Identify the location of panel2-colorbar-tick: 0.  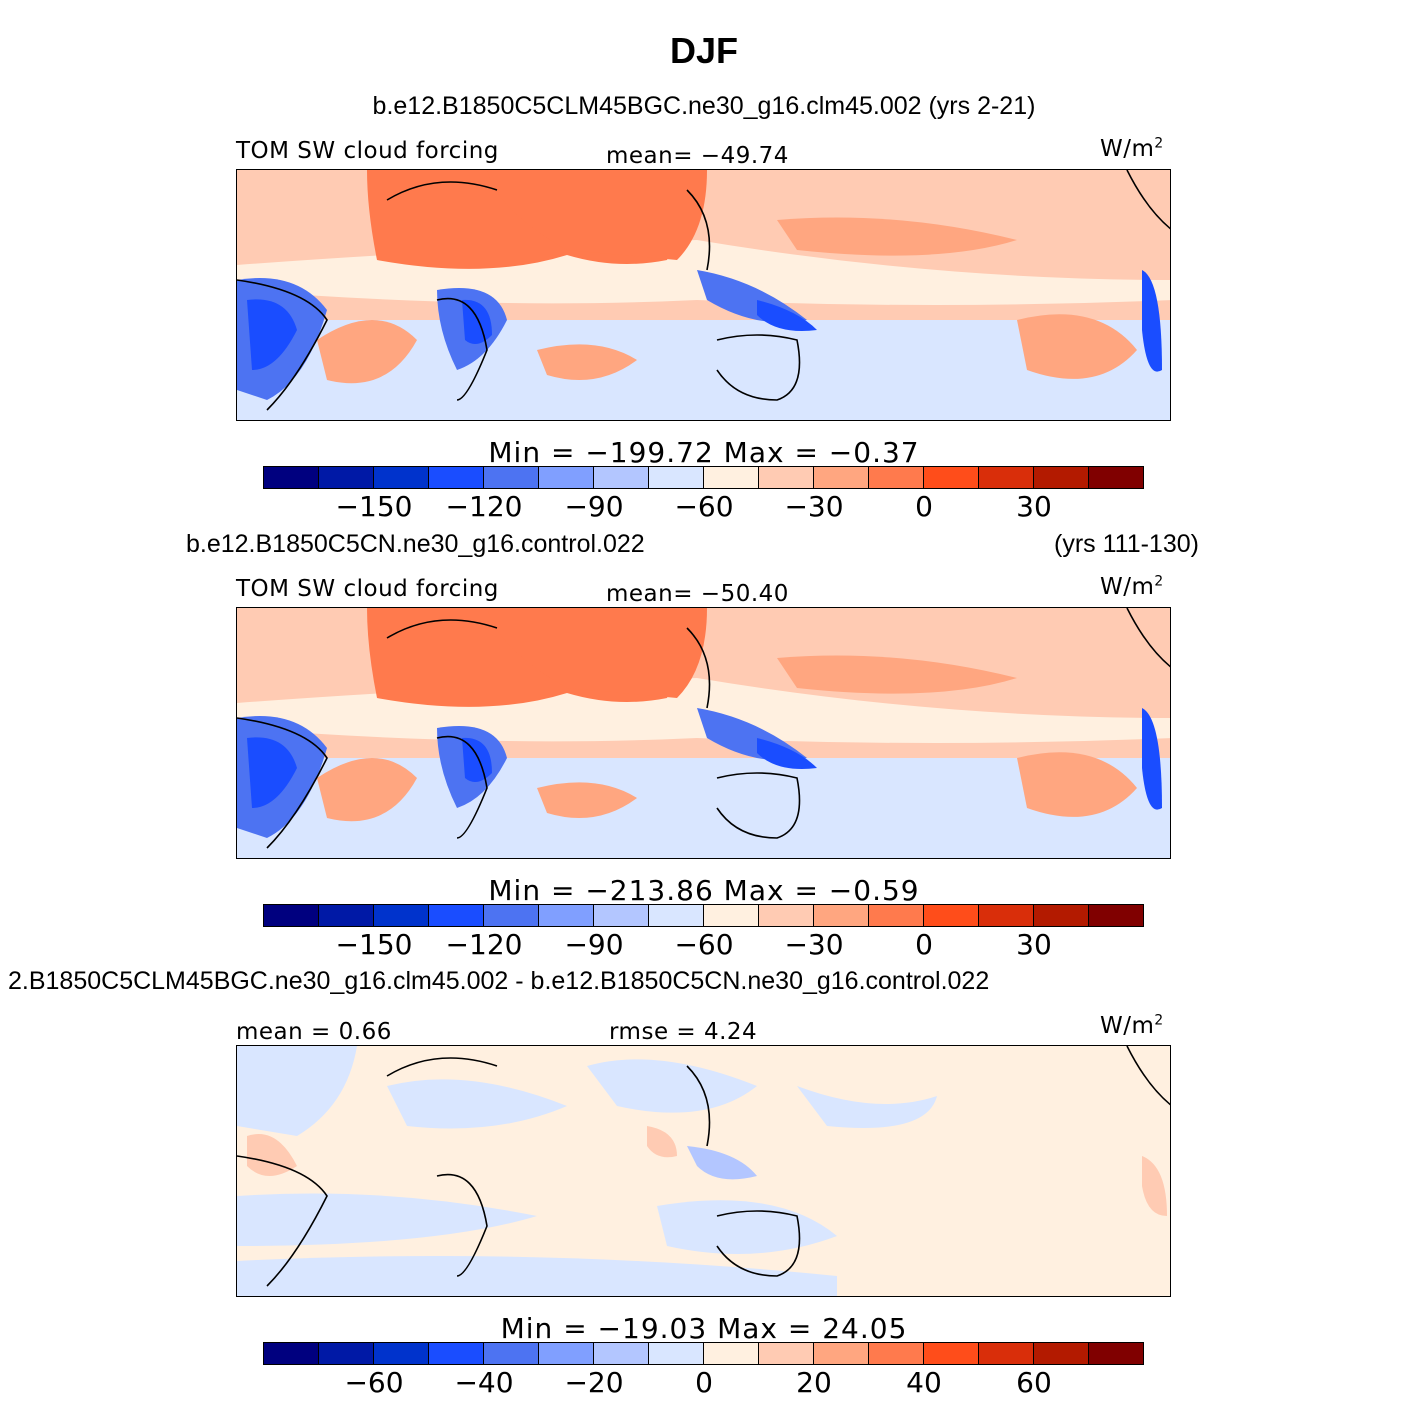
(924, 944).